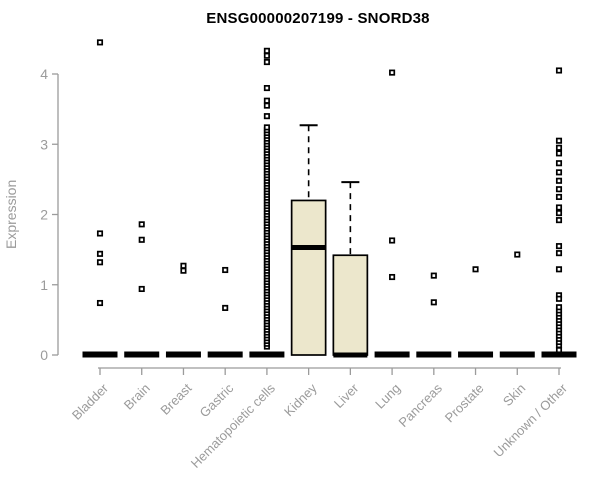 This screenshot has width=600, height=500. What do you see at coordinates (44, 355) in the screenshot?
I see `y-tick-label: 0` at bounding box center [44, 355].